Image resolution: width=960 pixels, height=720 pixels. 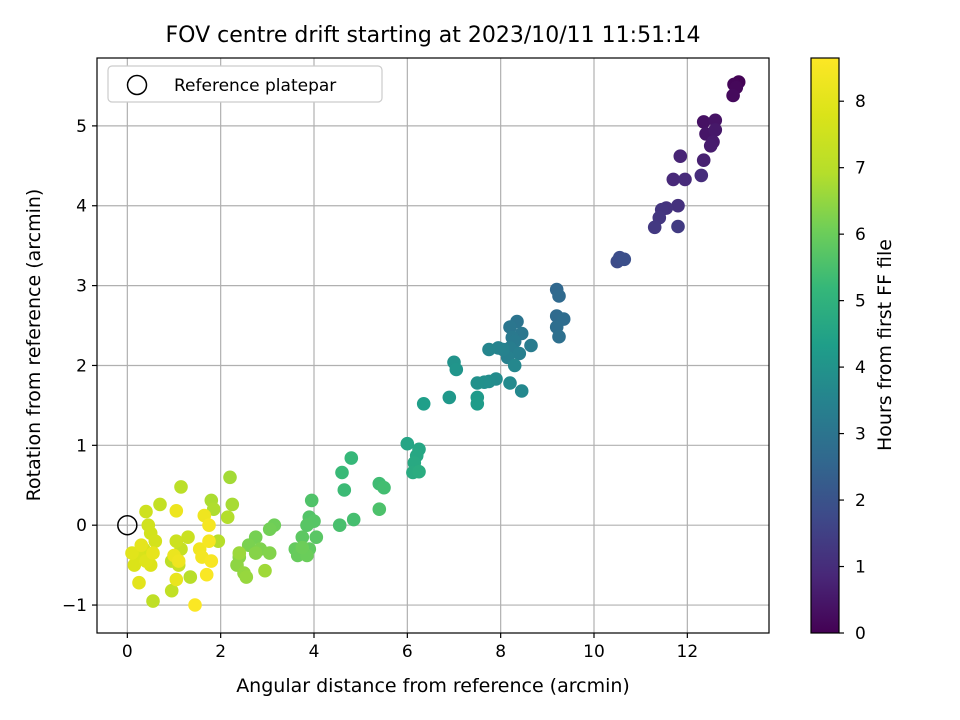 I want to click on y-tick-label: 5, so click(x=81, y=127).